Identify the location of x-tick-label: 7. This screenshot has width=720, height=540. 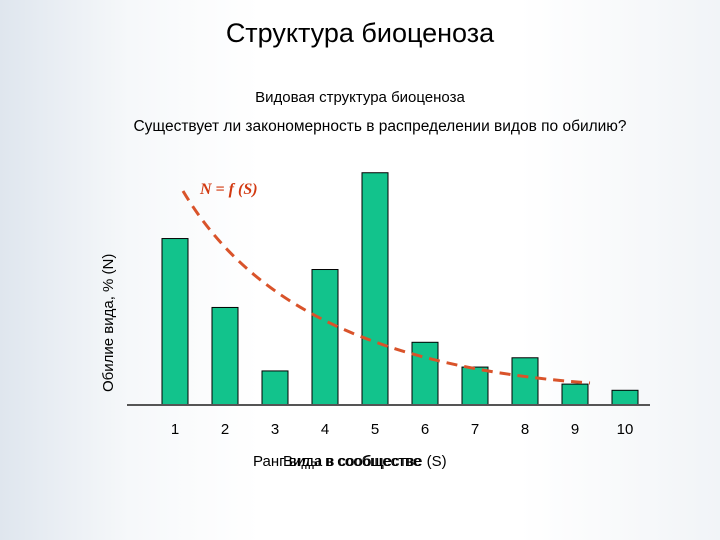
(475, 429).